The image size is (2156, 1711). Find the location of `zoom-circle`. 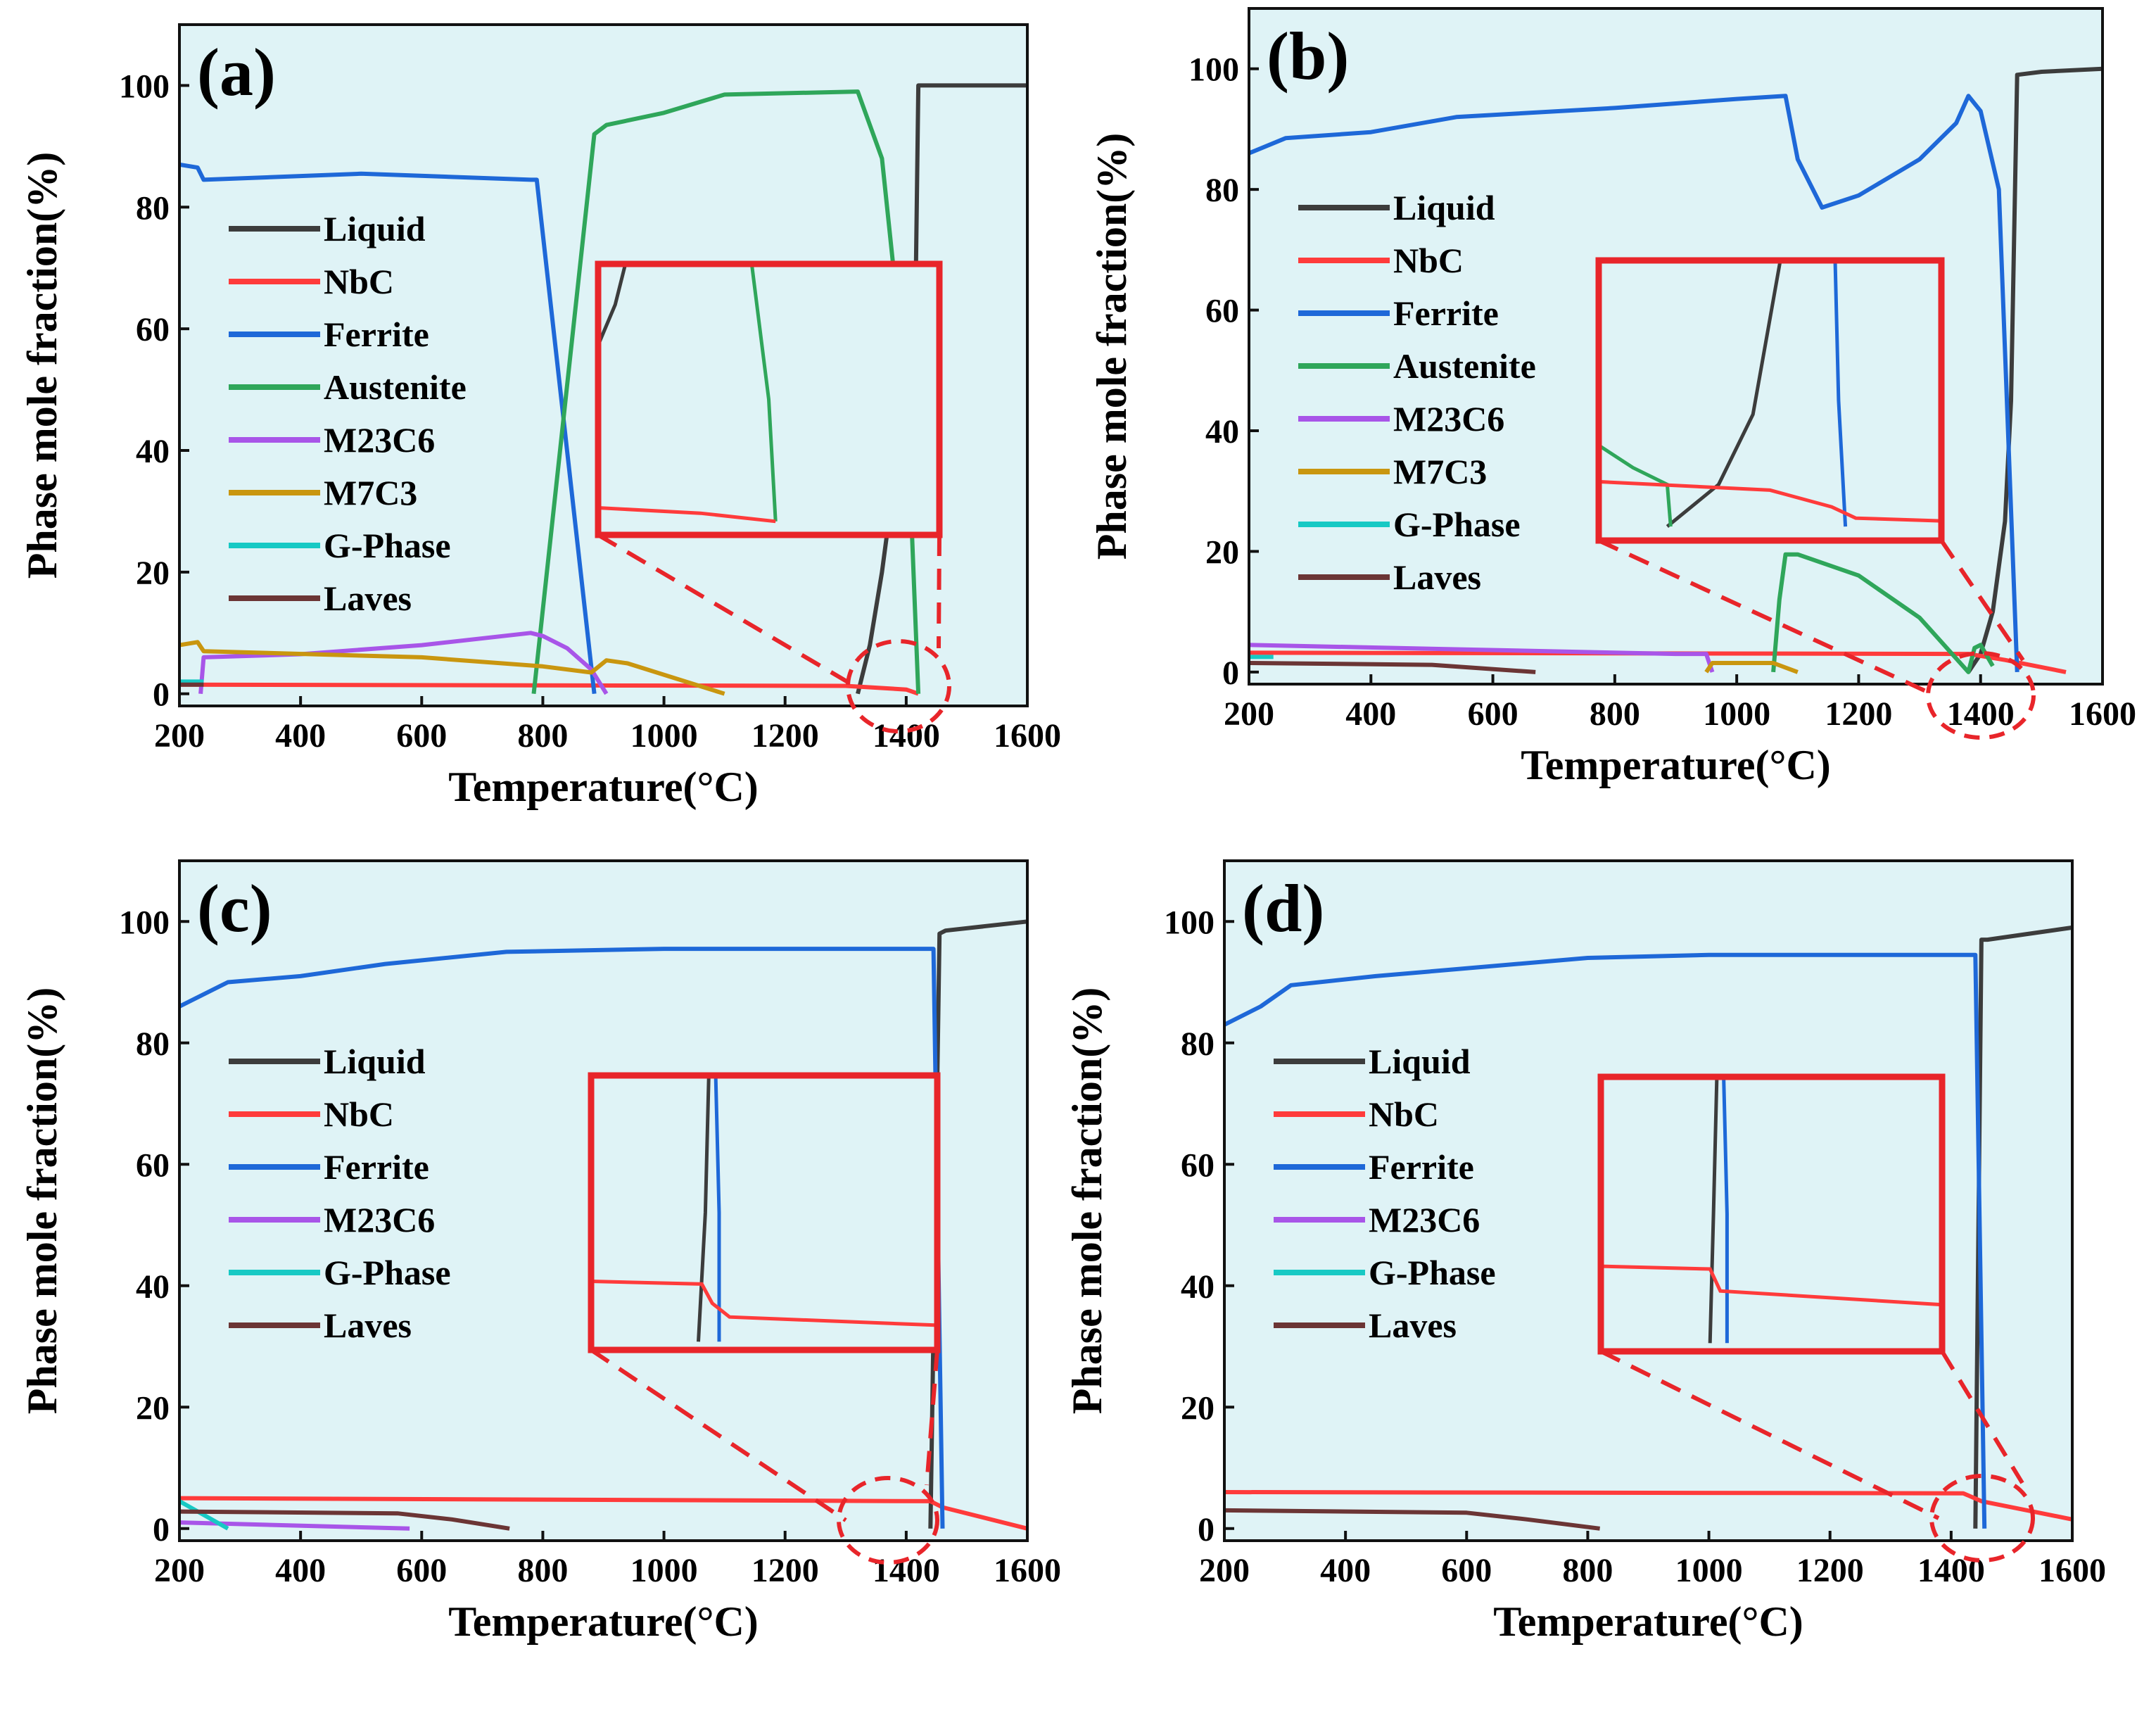

zoom-circle is located at coordinates (1981, 695).